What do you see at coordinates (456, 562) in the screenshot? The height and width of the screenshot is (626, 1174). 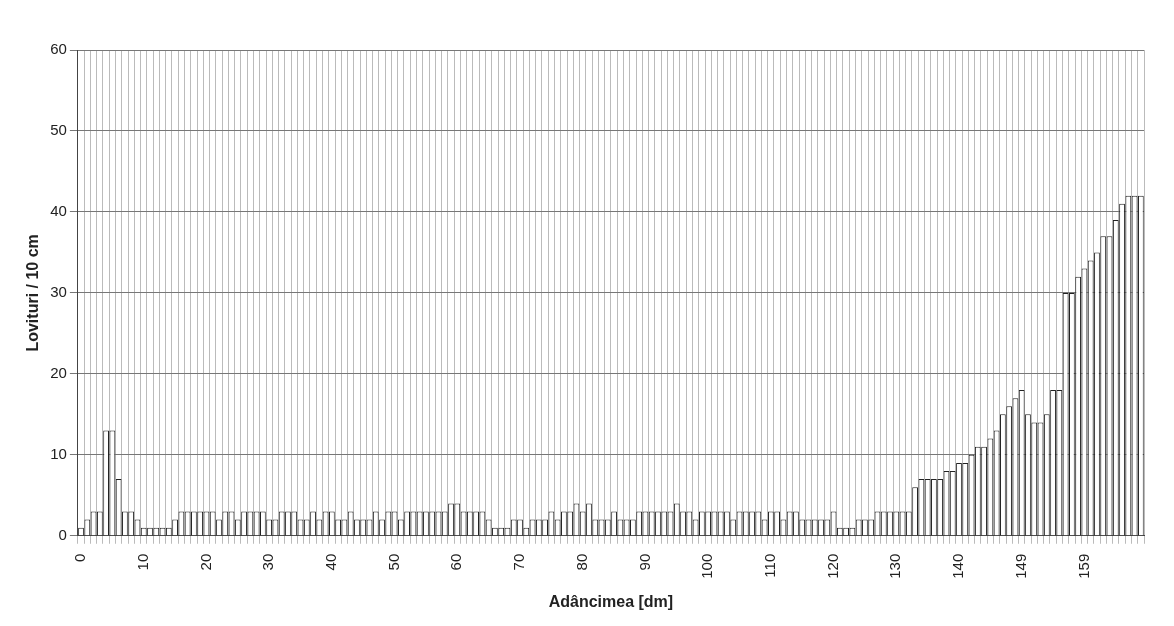 I see `x-tick-label: 60` at bounding box center [456, 562].